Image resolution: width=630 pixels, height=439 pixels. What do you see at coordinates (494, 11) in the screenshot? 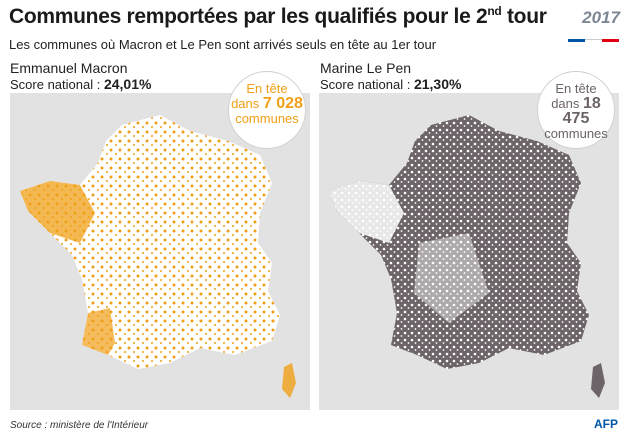
I see `title-superscript: nd` at bounding box center [494, 11].